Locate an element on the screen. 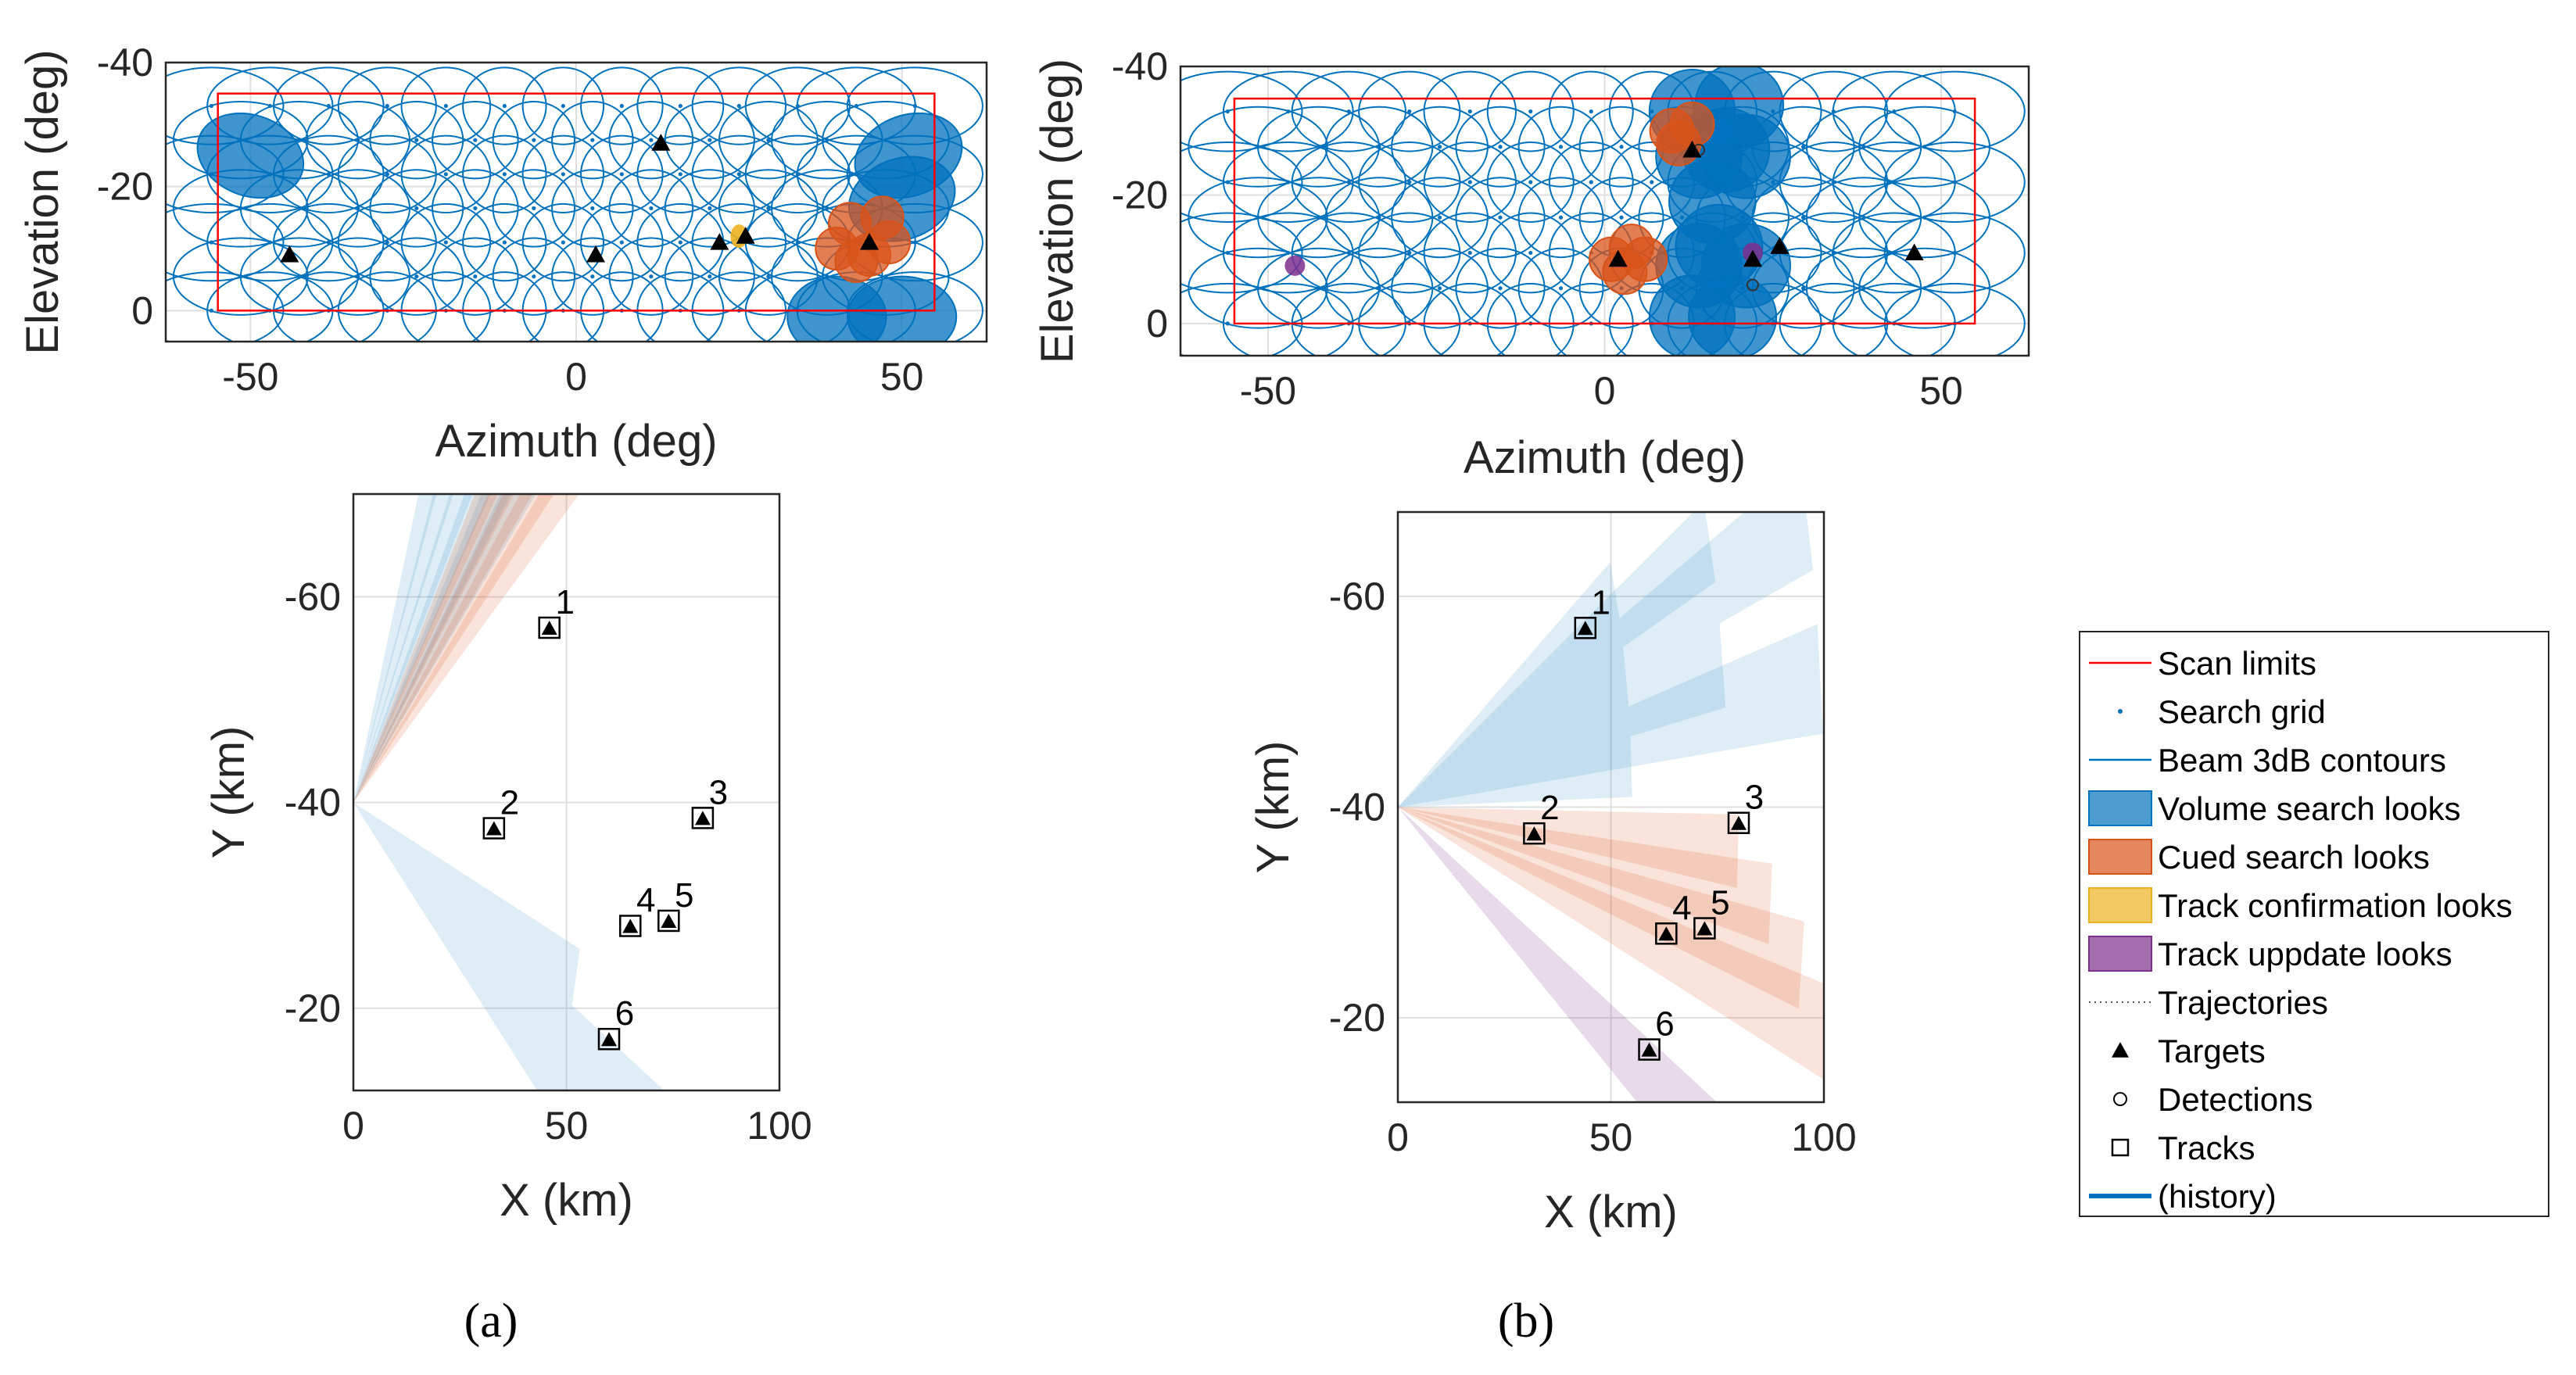 The width and height of the screenshot is (2576, 1375). caption-a: (a) is located at coordinates (491, 1321).